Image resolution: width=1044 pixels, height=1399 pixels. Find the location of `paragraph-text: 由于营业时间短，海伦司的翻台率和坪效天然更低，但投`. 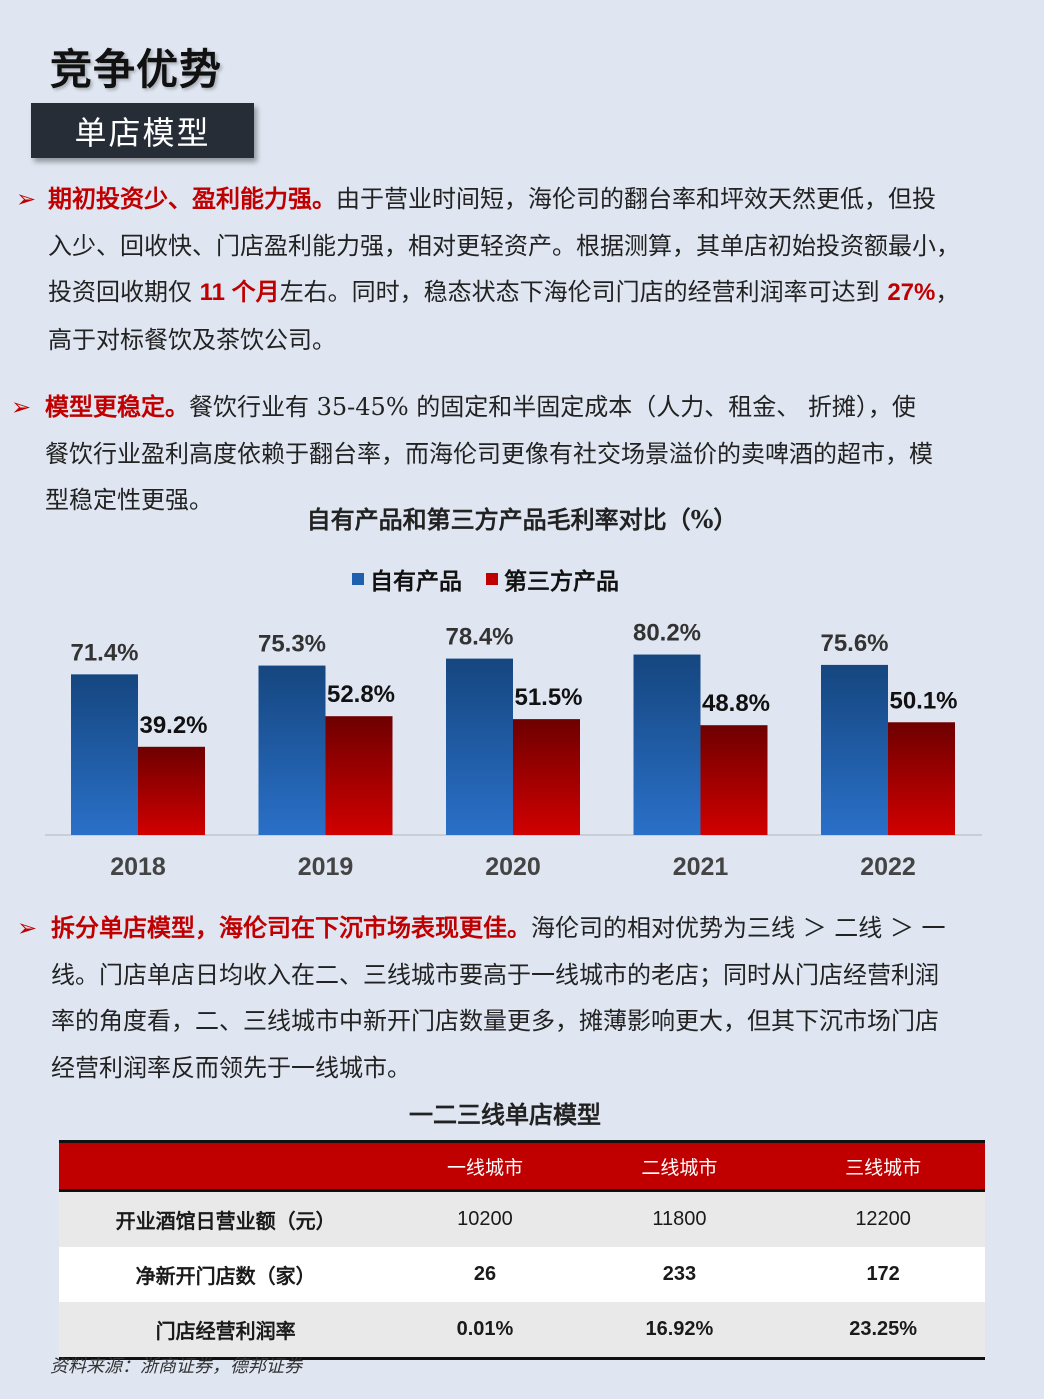

paragraph-text: 由于营业时间短，海伦司的翻台率和坪效天然更低，但投 is located at coordinates (636, 199).